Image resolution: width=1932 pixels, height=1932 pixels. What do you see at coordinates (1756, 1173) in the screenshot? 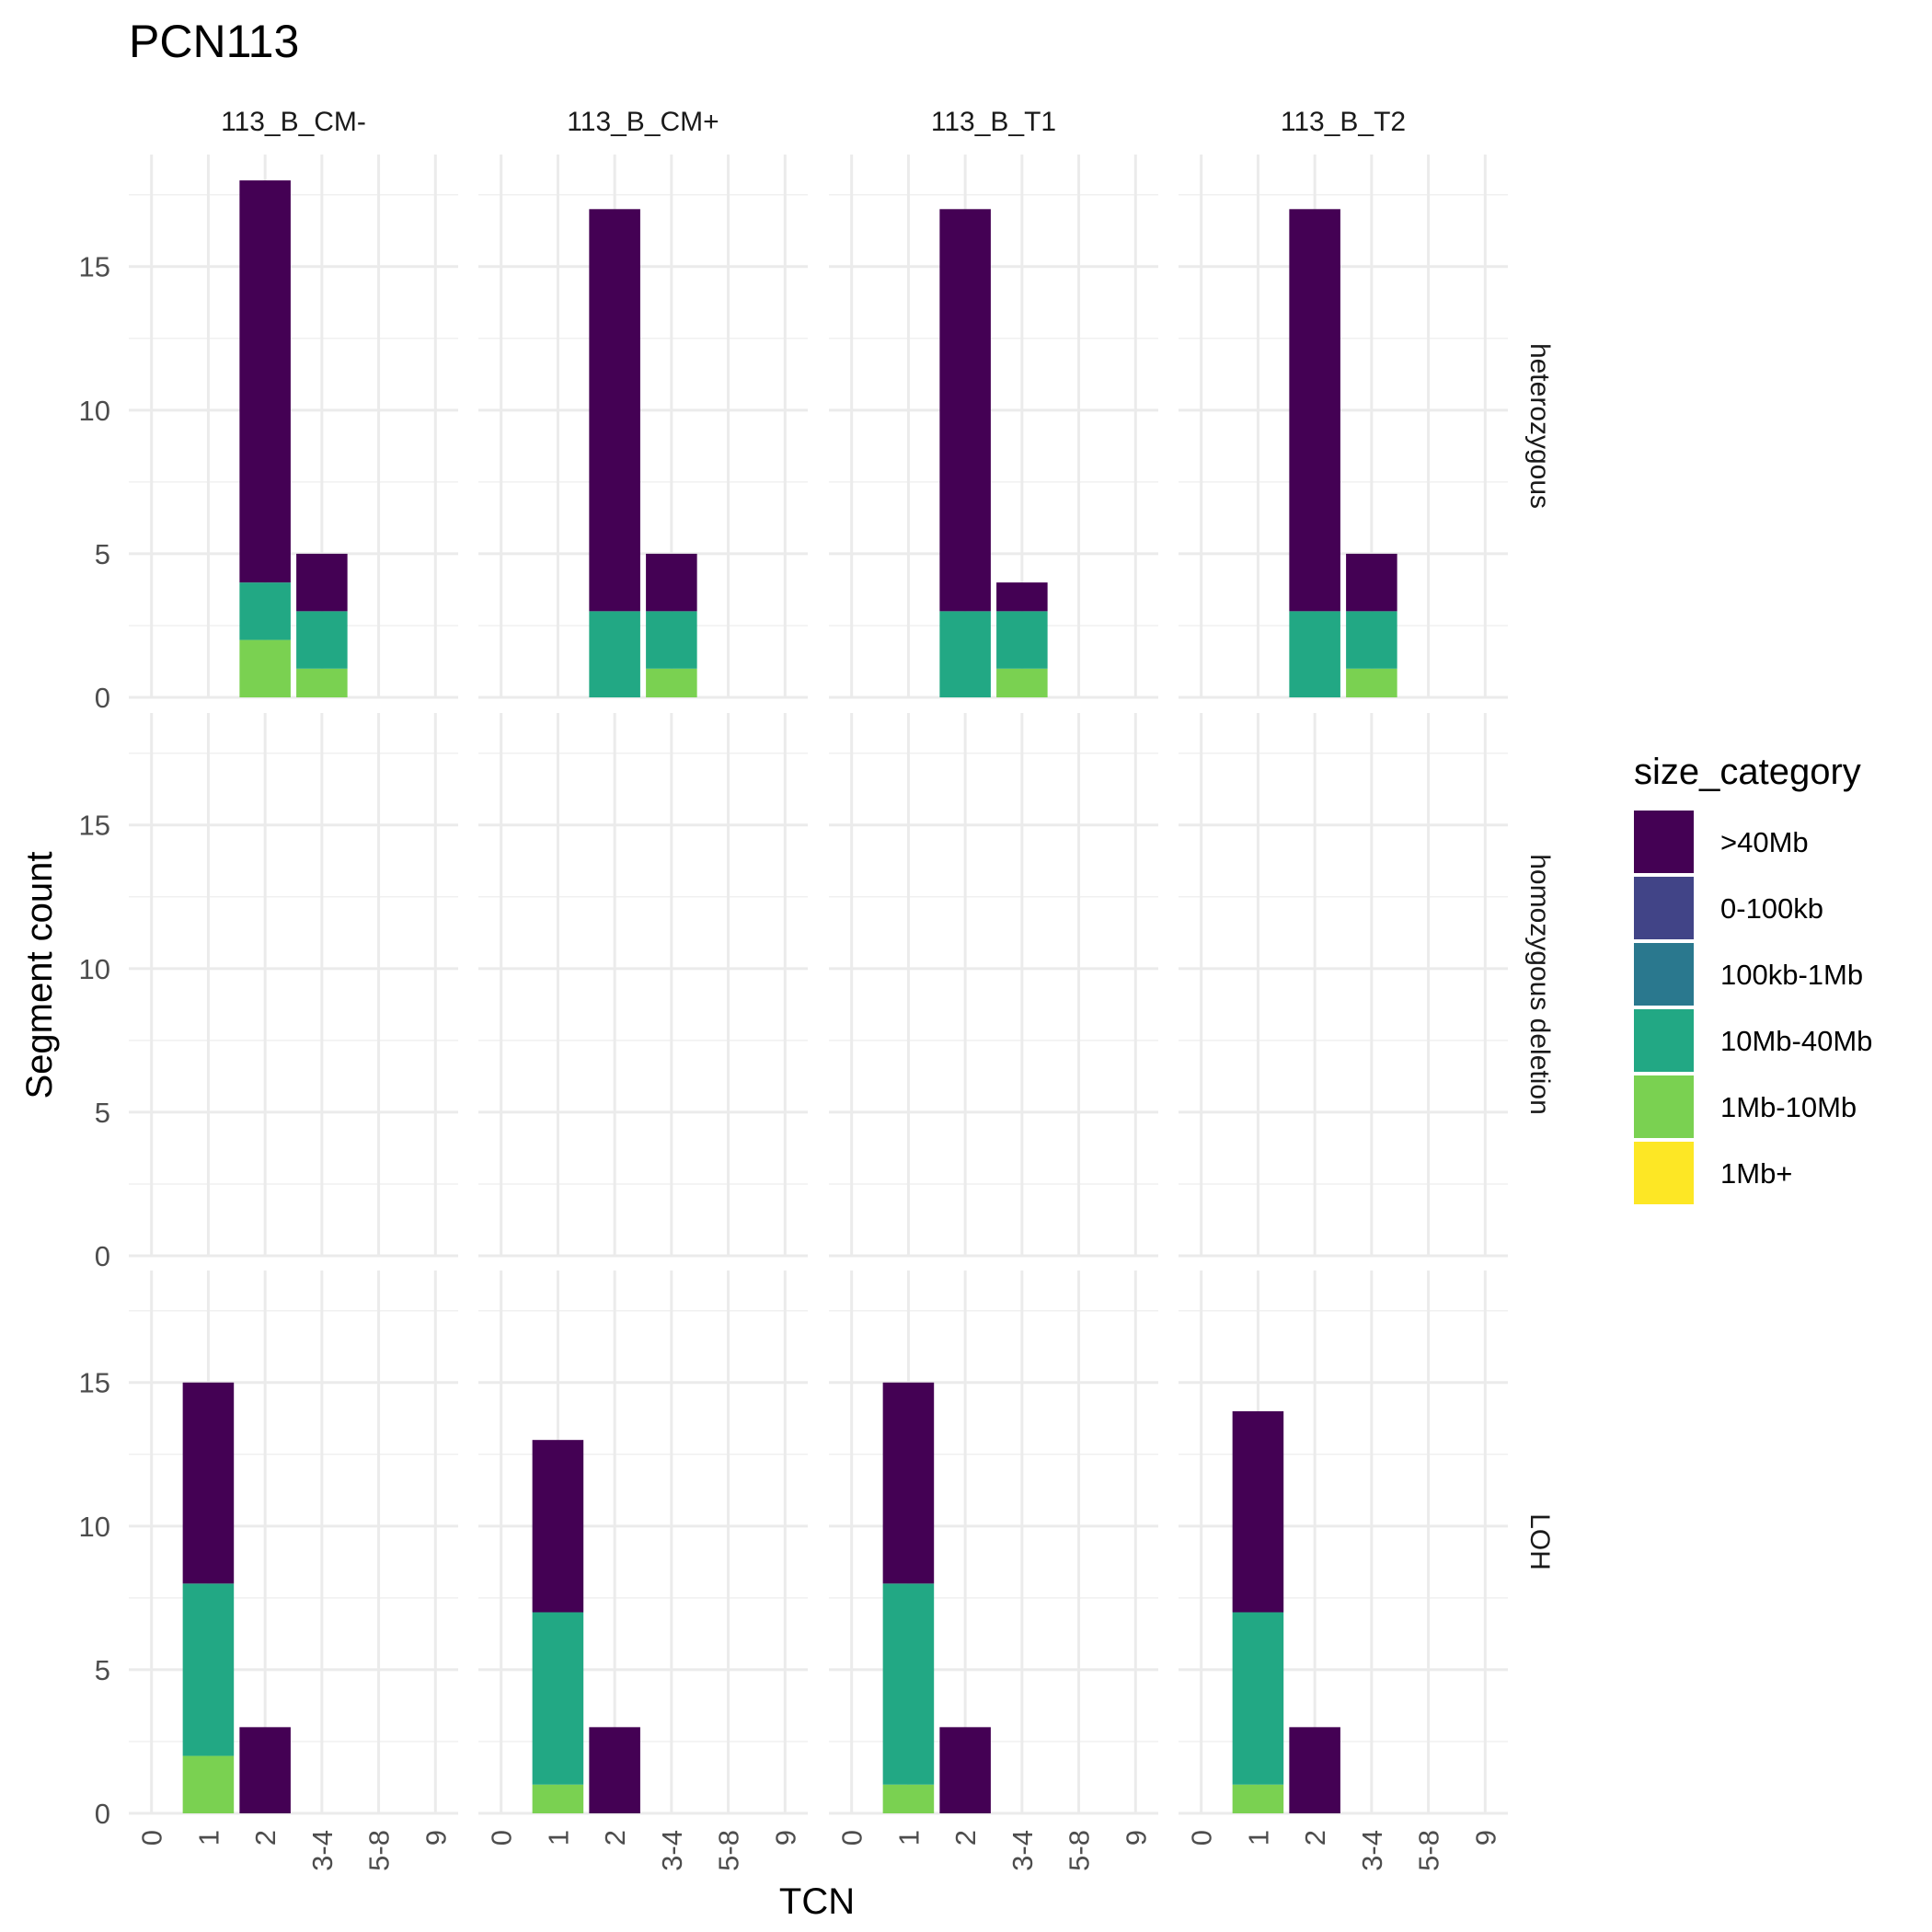
I see `legend-label: 1Mb+` at bounding box center [1756, 1173].